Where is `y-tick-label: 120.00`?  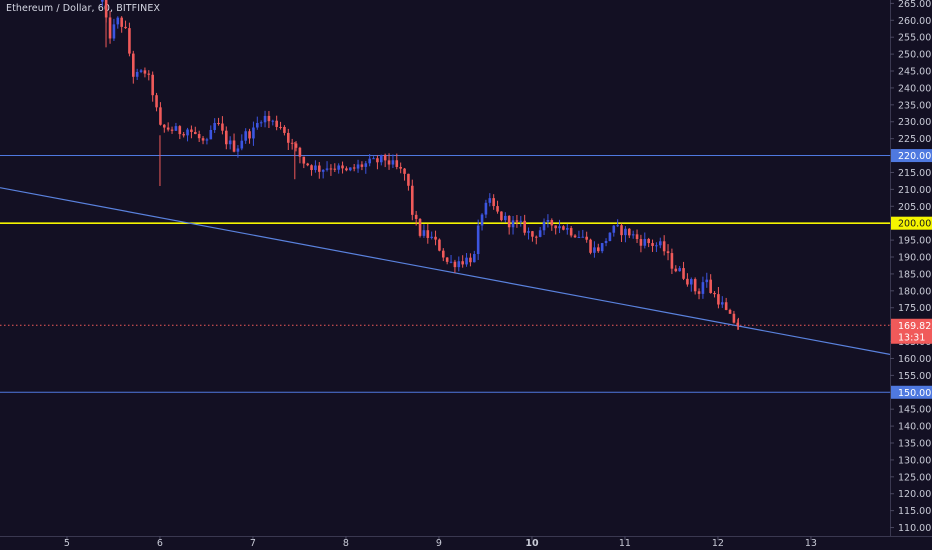 y-tick-label: 120.00 is located at coordinates (914, 494).